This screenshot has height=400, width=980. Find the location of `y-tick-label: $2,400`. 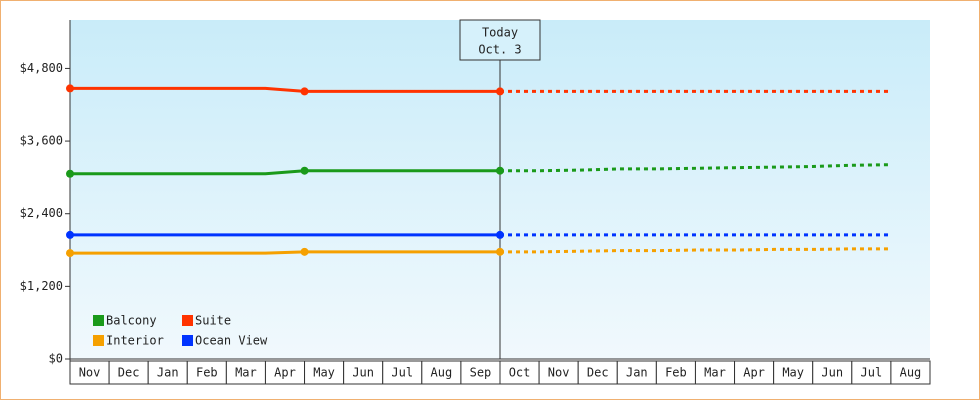

y-tick-label: $2,400 is located at coordinates (41, 213).